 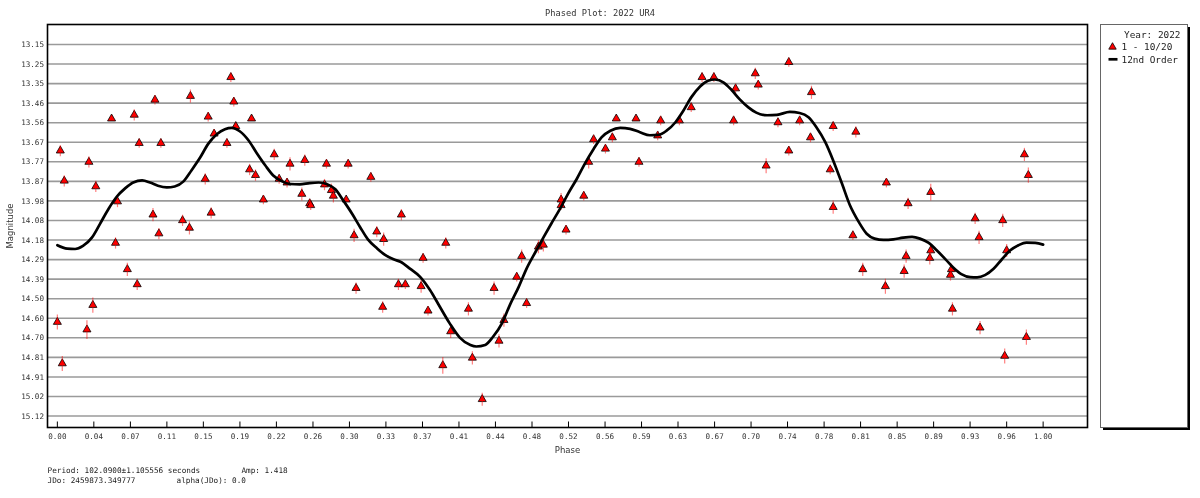 What do you see at coordinates (10, 226) in the screenshot?
I see `y-axis-title: Magnitude` at bounding box center [10, 226].